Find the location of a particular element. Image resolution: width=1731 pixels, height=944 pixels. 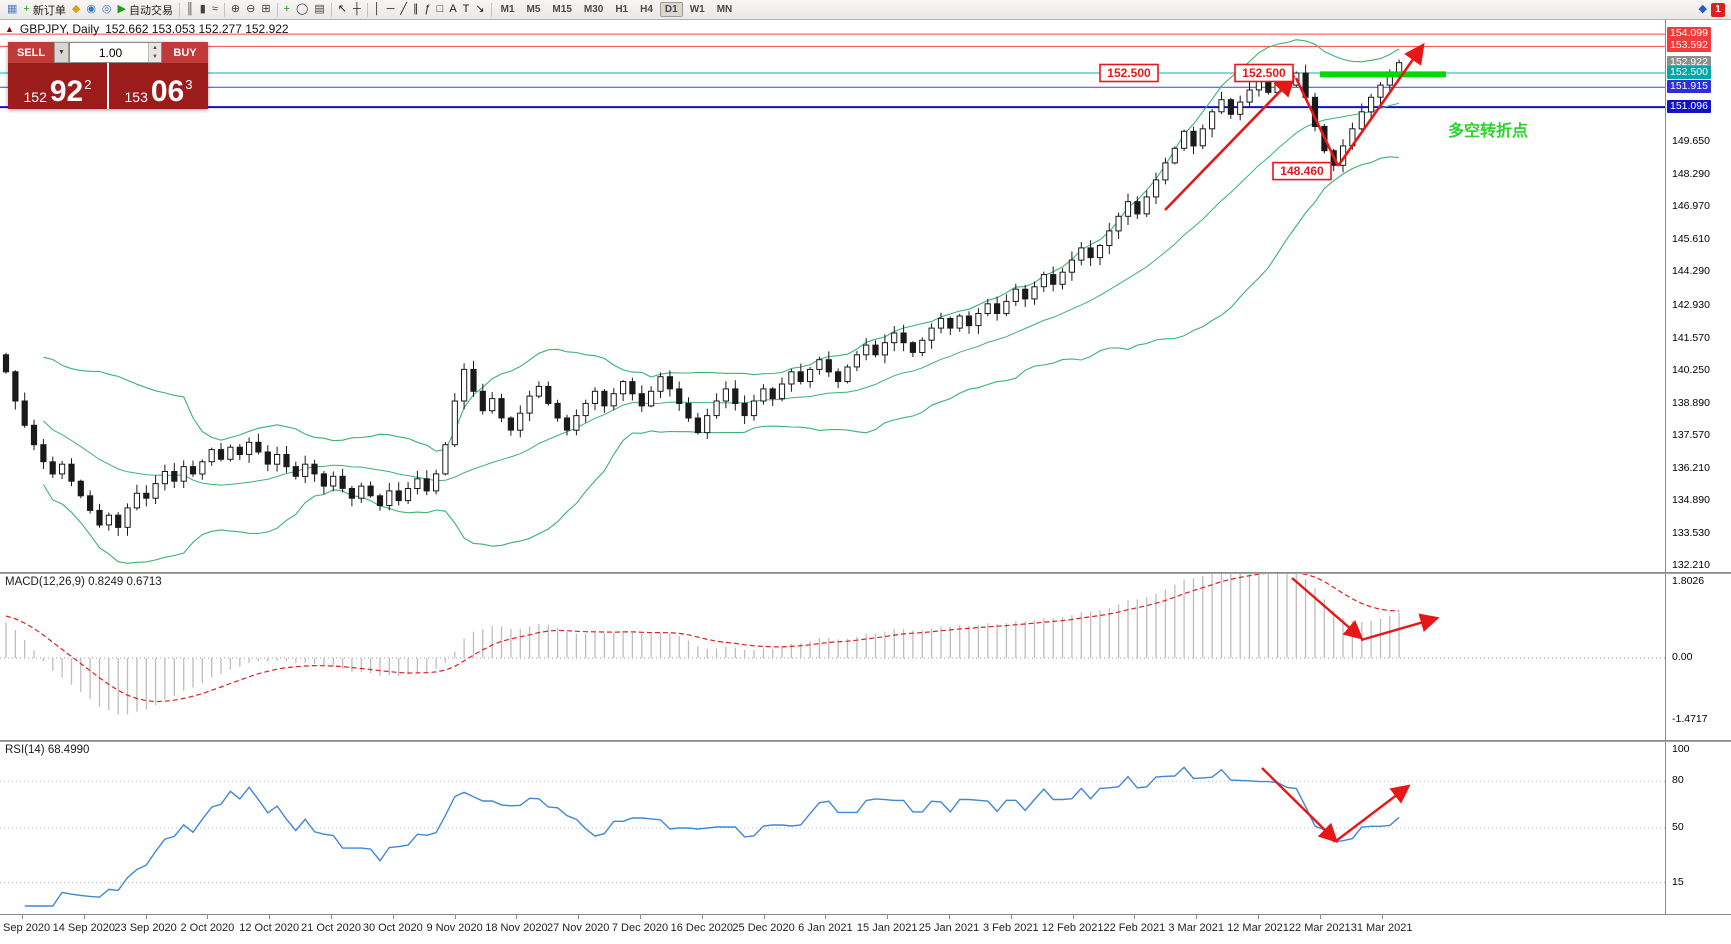

timeframe-d1-button: D1 is located at coordinates (671, 9).